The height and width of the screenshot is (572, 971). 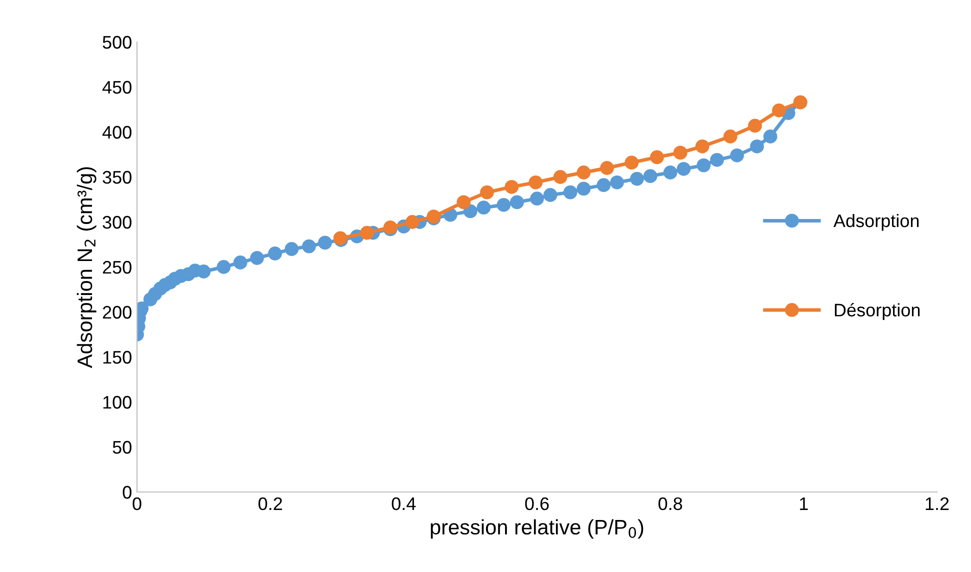 I want to click on x-tick-label: 1.2, so click(x=937, y=503).